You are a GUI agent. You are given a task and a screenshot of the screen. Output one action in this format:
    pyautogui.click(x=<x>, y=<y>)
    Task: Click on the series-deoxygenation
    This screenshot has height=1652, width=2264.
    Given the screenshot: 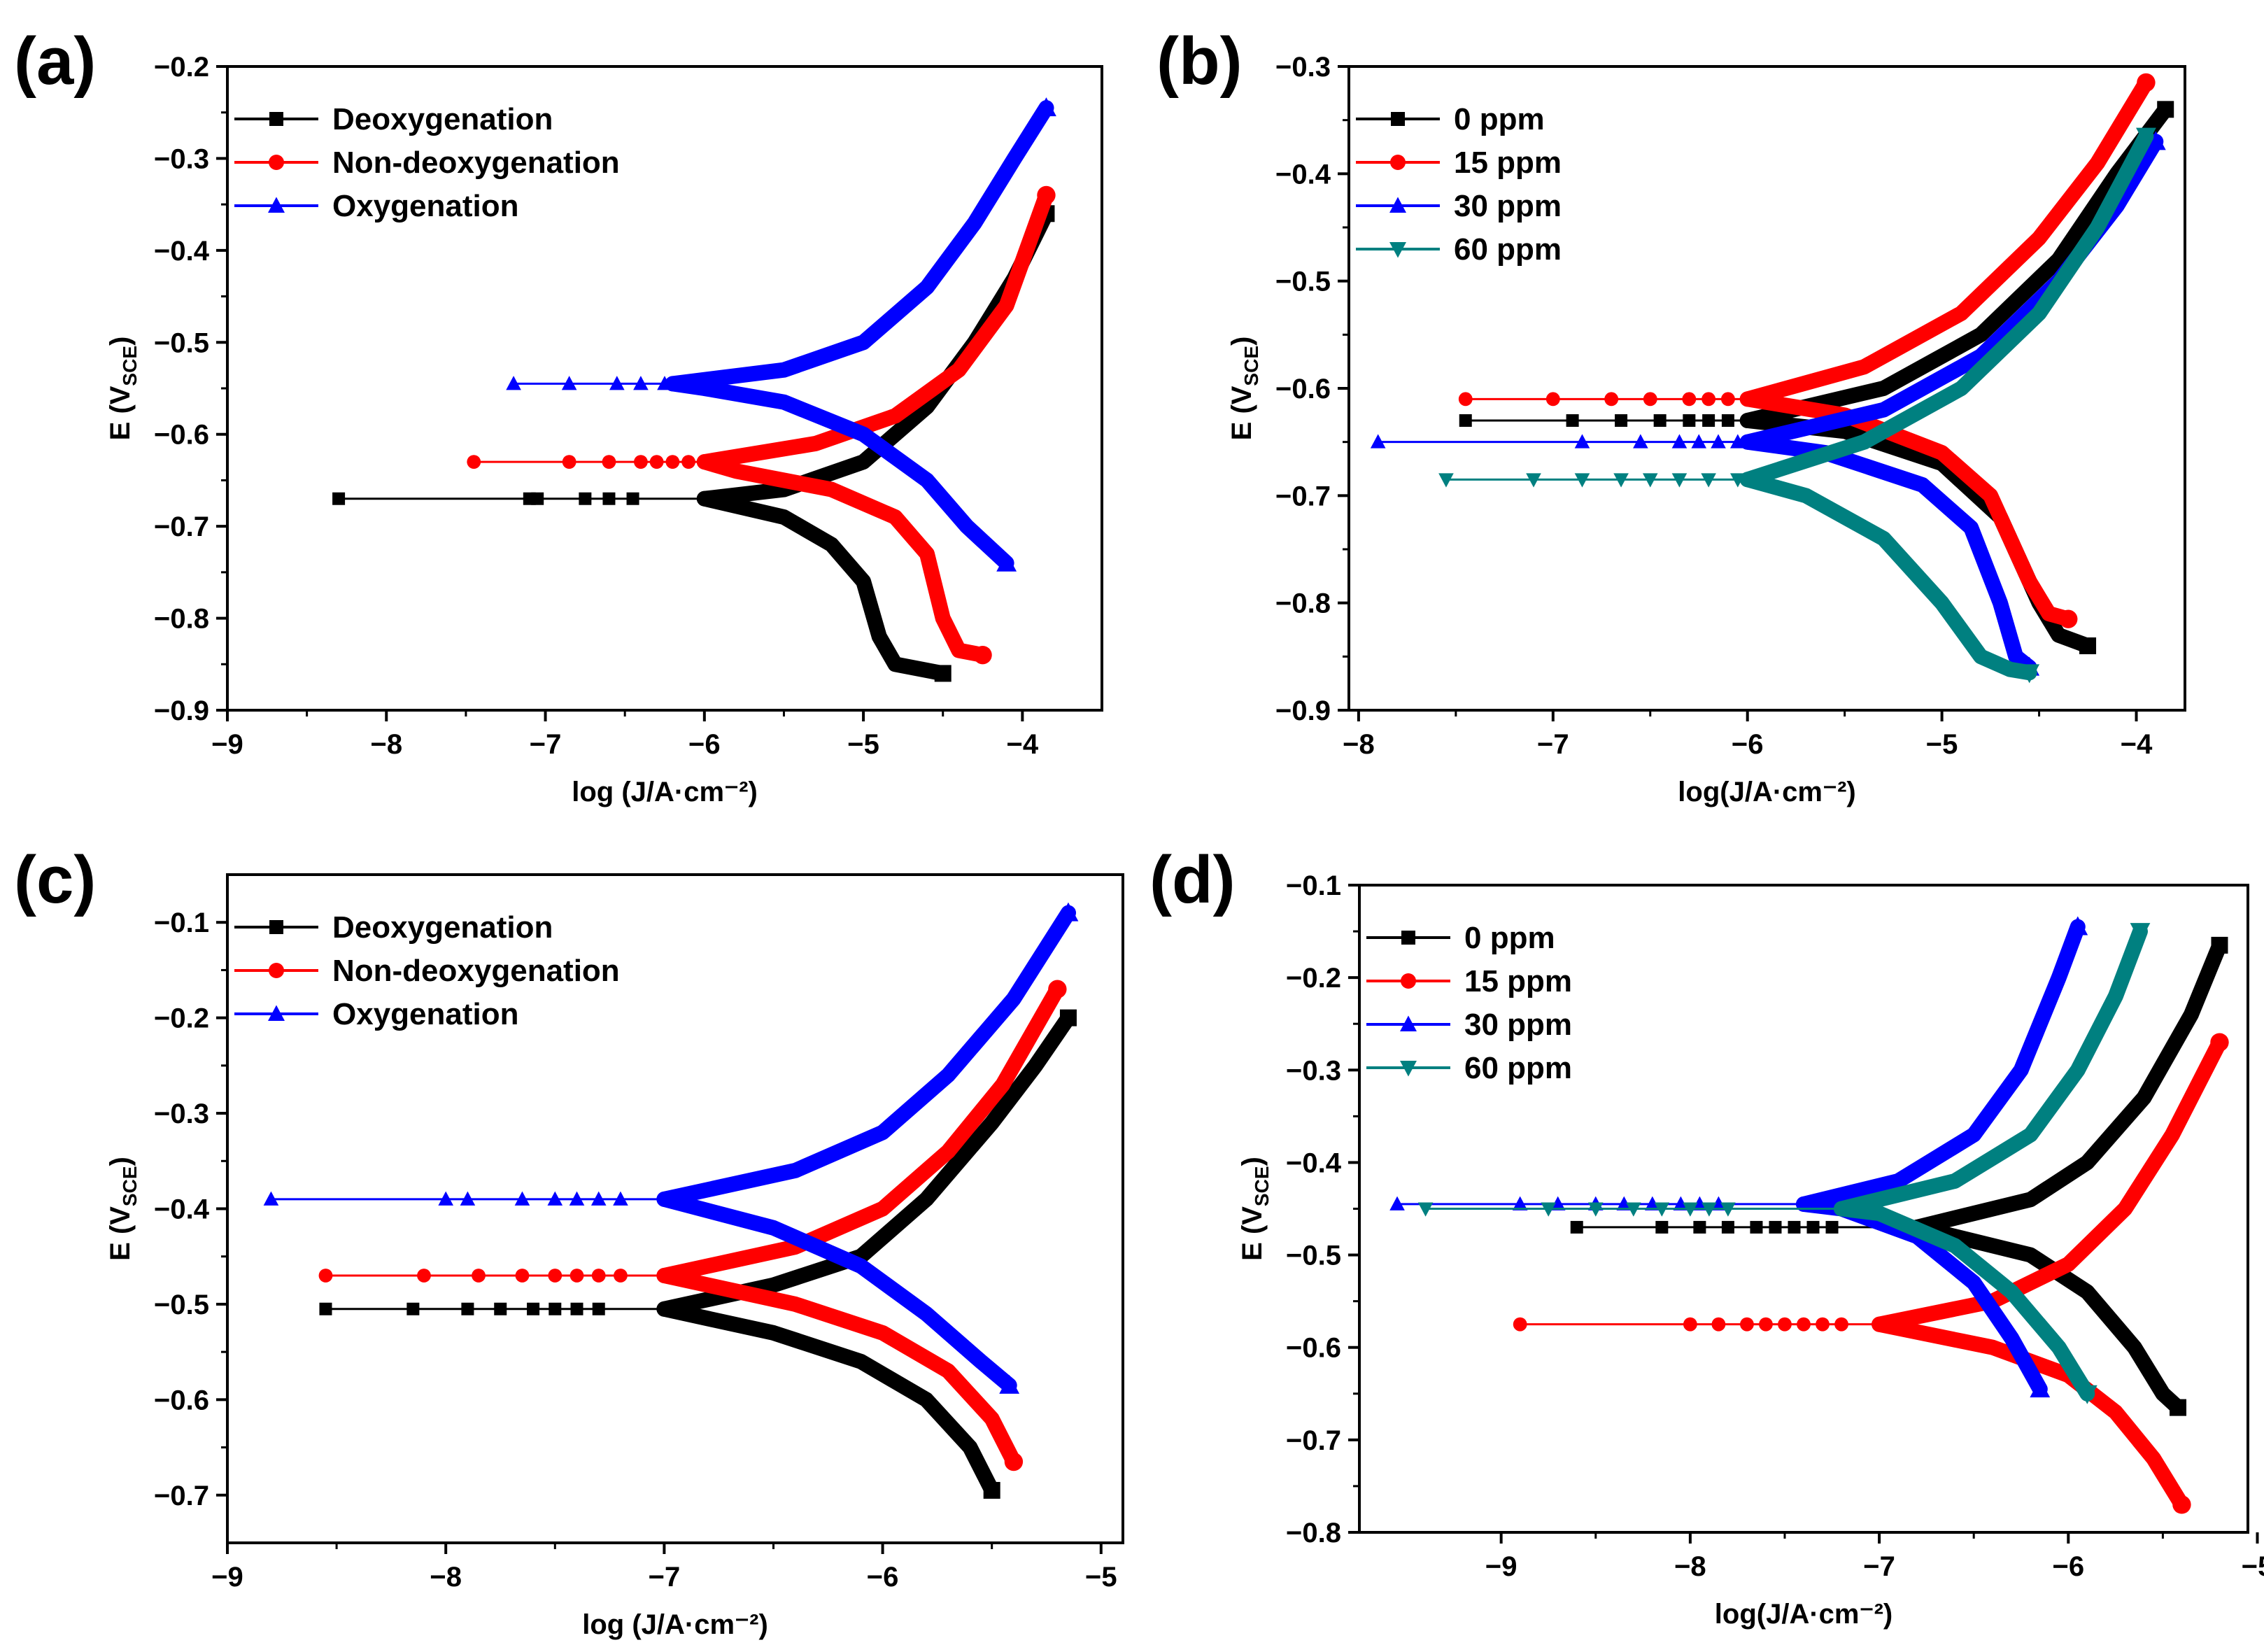 What is the action you would take?
    pyautogui.click(x=698, y=1254)
    